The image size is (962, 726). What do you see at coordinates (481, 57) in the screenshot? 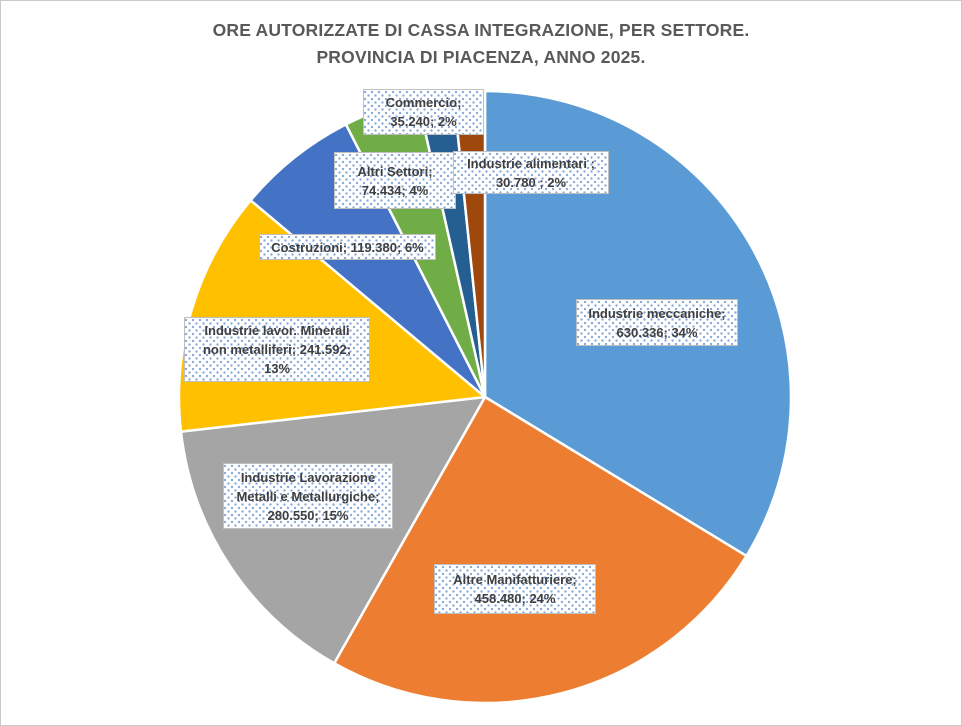
I see `chart-title-line2: PROVINCIA DI PIACENZA, ANNO 2025.` at bounding box center [481, 57].